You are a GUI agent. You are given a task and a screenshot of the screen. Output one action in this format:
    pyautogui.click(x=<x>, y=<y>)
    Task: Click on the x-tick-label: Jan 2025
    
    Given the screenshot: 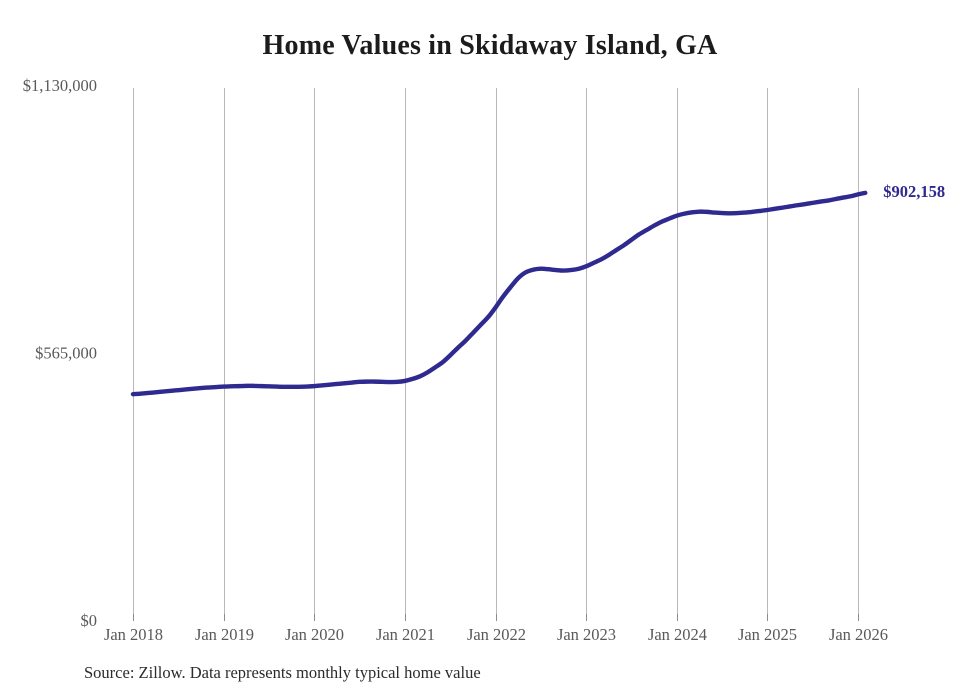 What is the action you would take?
    pyautogui.click(x=767, y=634)
    